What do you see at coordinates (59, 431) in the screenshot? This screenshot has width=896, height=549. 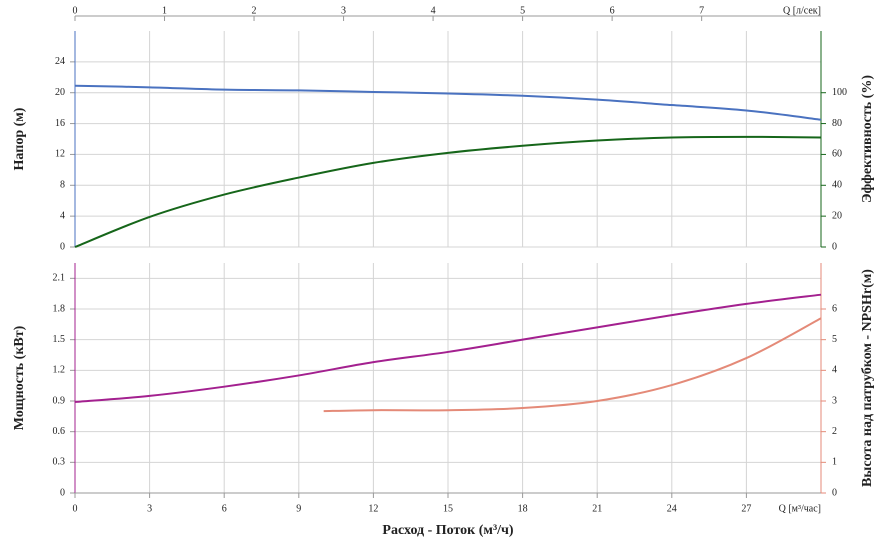 I see `y-tick-label: 0.6` at bounding box center [59, 431].